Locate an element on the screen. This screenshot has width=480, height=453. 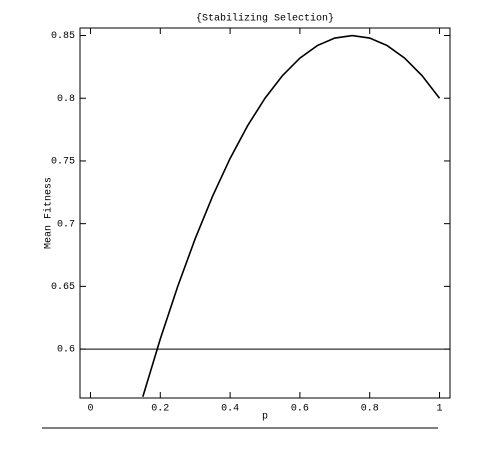
x-tick-label: 1 is located at coordinates (440, 409).